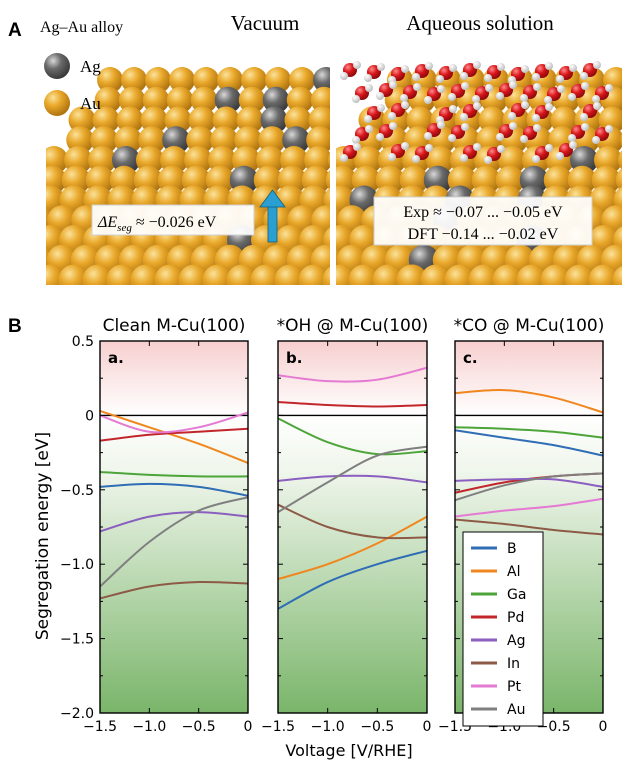 The height and width of the screenshot is (763, 627). I want to click on y-axis-label: Segregation energy [eV], so click(43, 536).